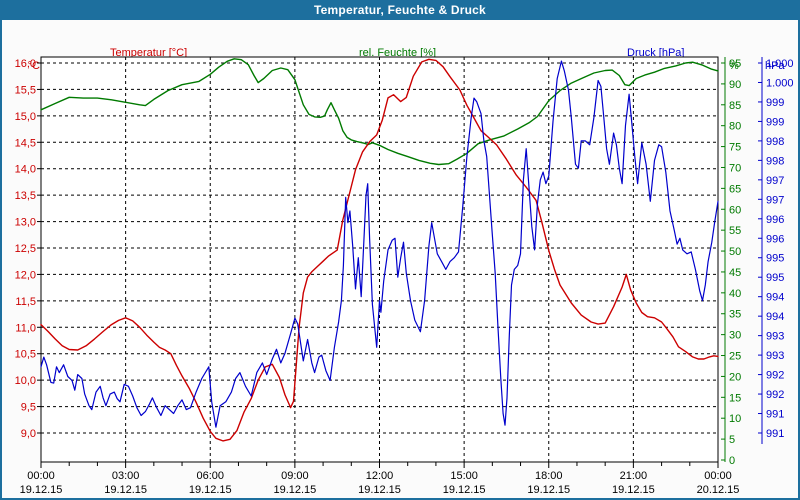  What do you see at coordinates (149, 53) in the screenshot?
I see `legend-temperature: Temperatur [°C]` at bounding box center [149, 53].